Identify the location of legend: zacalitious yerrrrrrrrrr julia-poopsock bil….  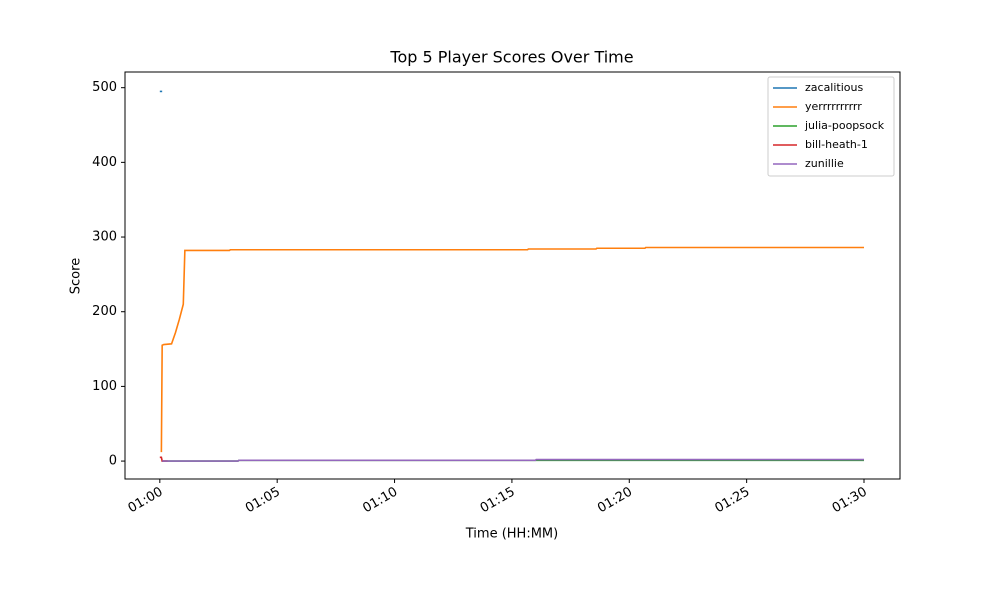
(831, 126).